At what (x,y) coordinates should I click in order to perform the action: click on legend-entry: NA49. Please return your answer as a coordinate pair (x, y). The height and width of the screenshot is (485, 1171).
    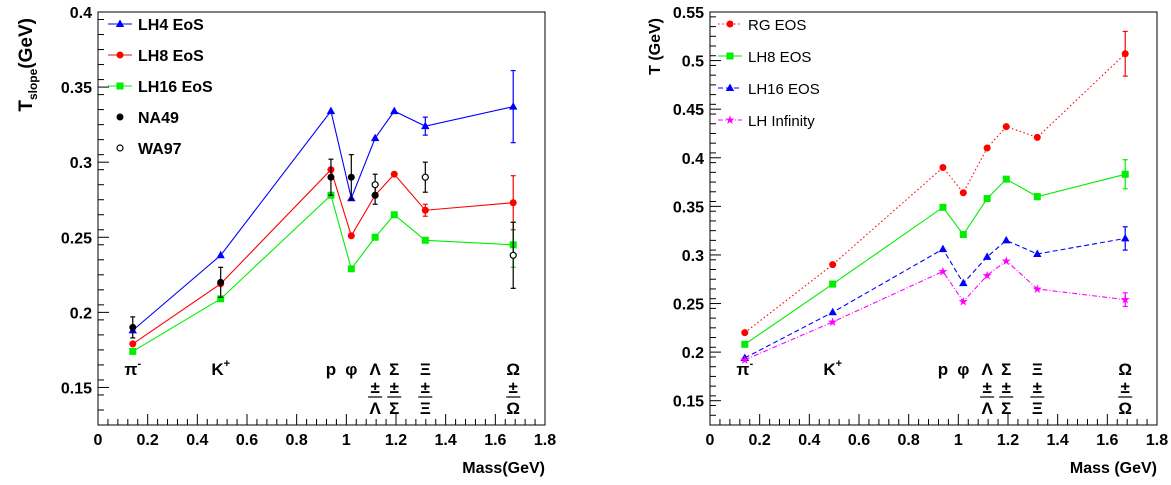
    Looking at the image, I should click on (147, 118).